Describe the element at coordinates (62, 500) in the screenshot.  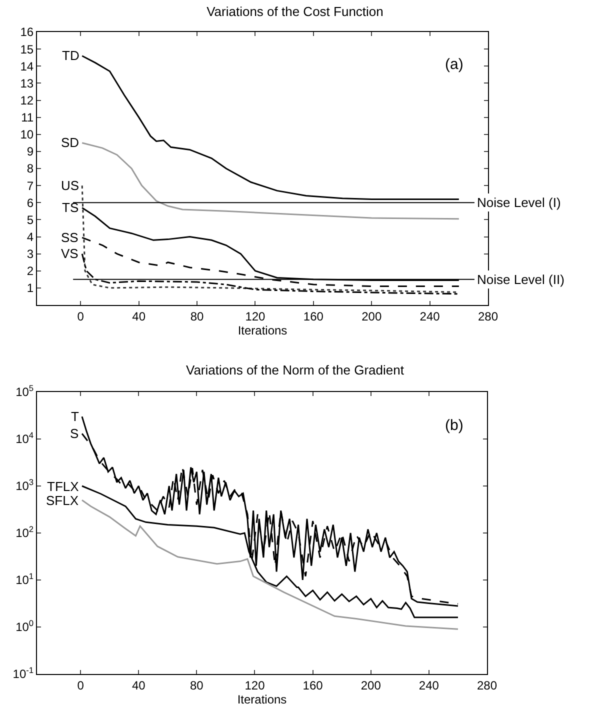
I see `series-label: SFLX` at that location.